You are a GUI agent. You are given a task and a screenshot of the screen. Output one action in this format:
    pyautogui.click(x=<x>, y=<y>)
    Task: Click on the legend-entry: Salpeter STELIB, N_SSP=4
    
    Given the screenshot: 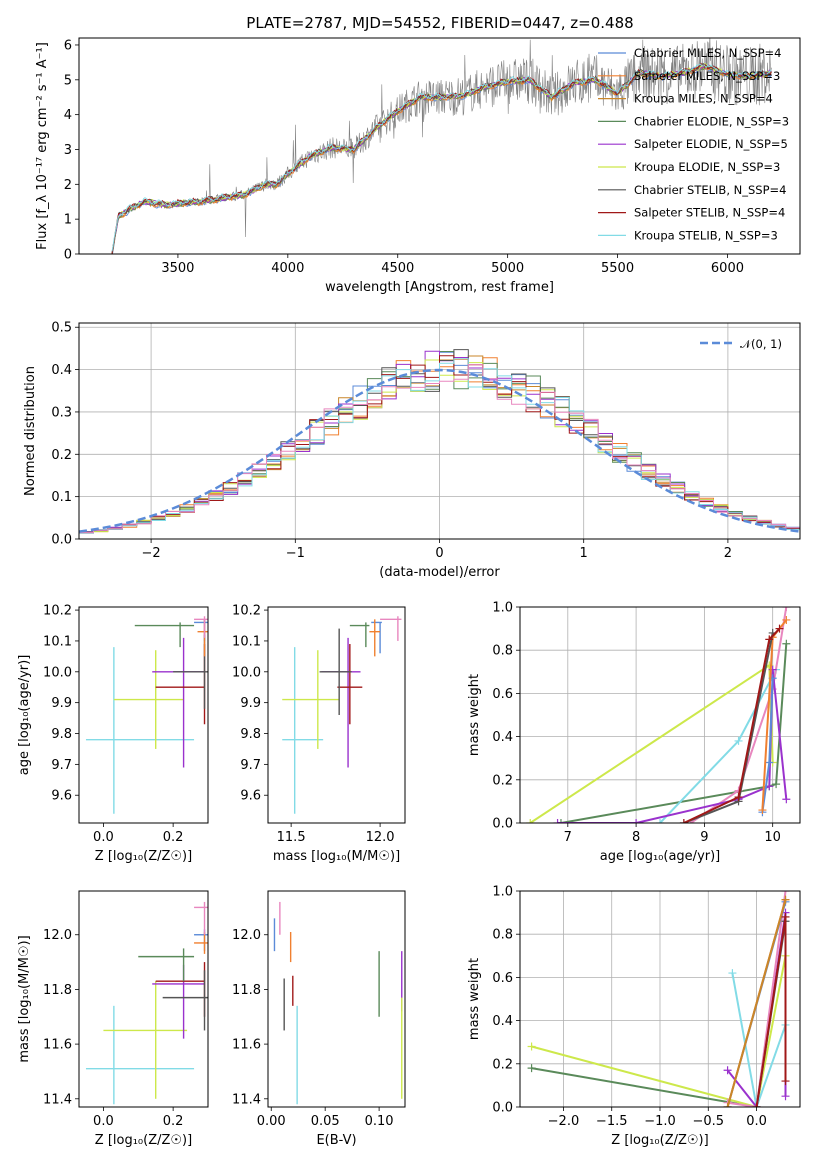 What is the action you would take?
    pyautogui.click(x=709, y=213)
    